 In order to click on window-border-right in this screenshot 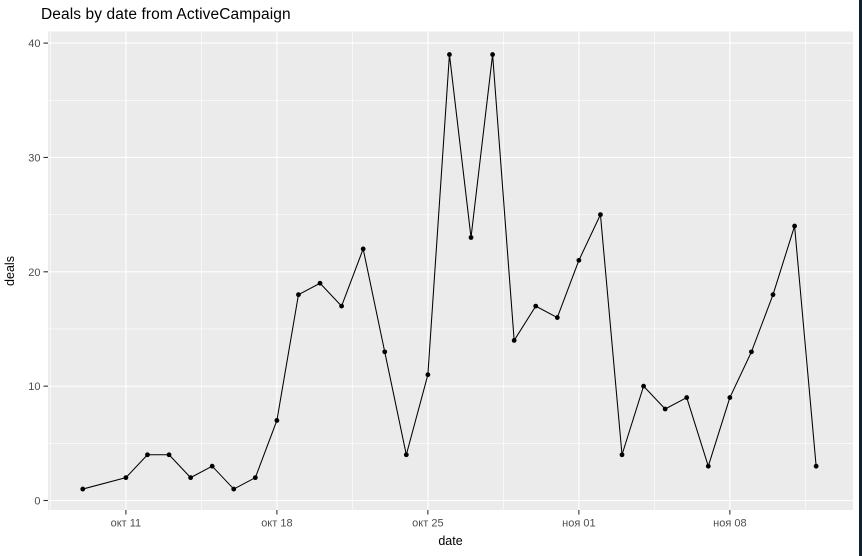, I will do `click(860, 278)`.